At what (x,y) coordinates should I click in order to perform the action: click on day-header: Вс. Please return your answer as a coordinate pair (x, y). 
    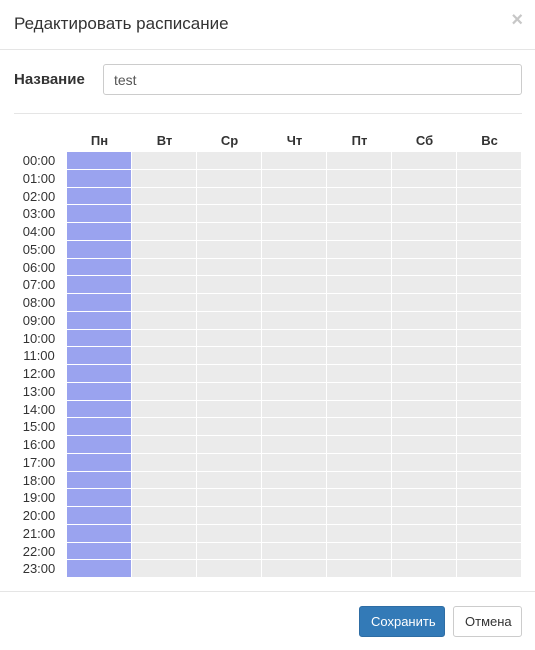
    Looking at the image, I should click on (489, 140).